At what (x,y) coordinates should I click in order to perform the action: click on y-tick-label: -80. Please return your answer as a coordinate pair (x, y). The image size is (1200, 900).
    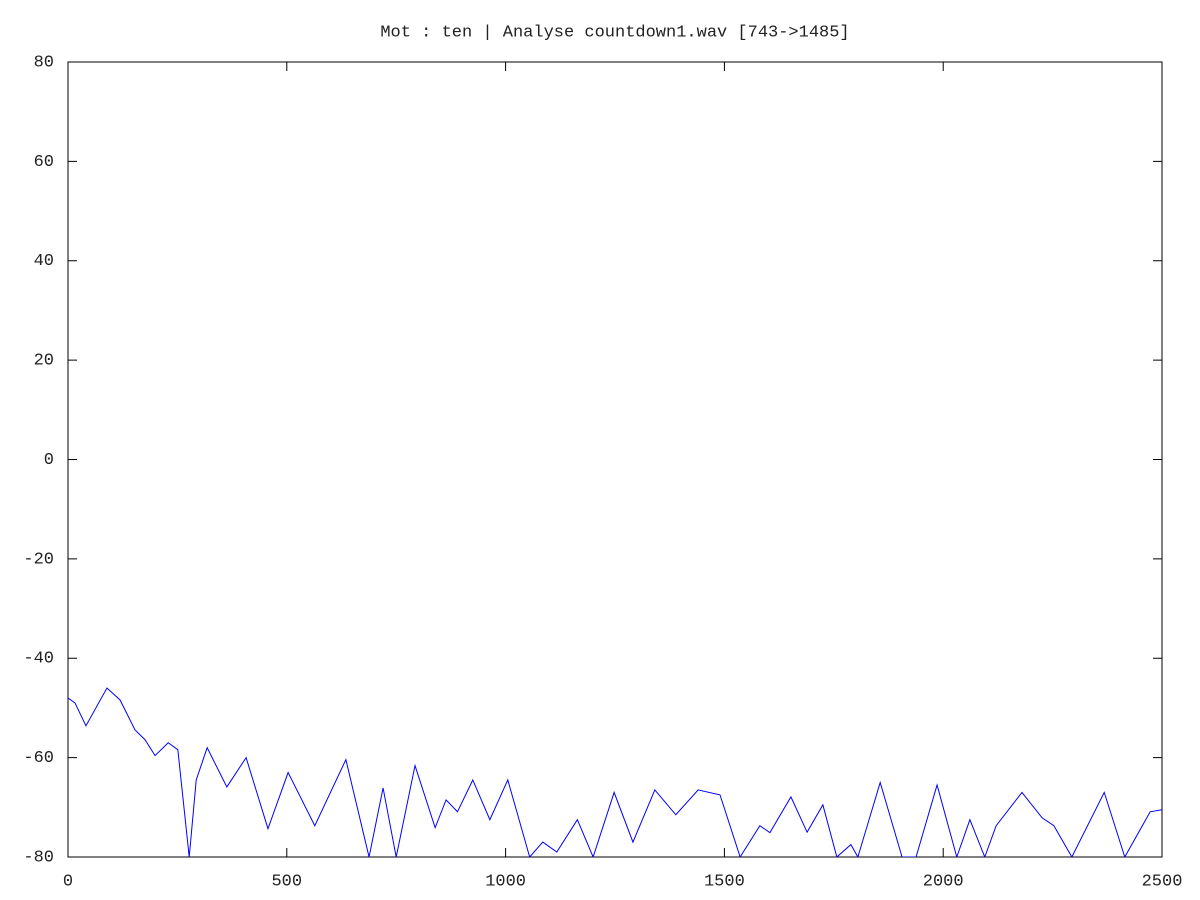
    Looking at the image, I should click on (38, 857).